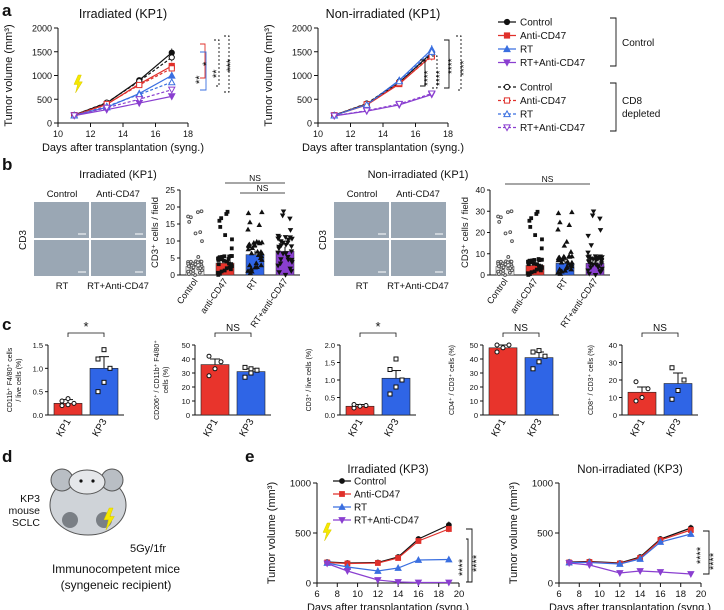 This screenshot has height=610, width=724. What do you see at coordinates (613, 42) in the screenshot?
I see `legend-bracket` at bounding box center [613, 42].